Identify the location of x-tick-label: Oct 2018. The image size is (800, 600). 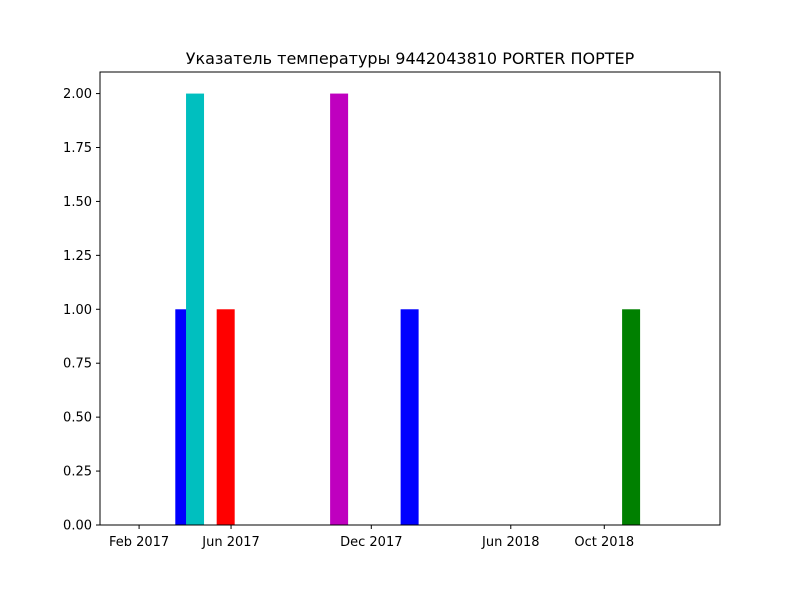
(604, 542).